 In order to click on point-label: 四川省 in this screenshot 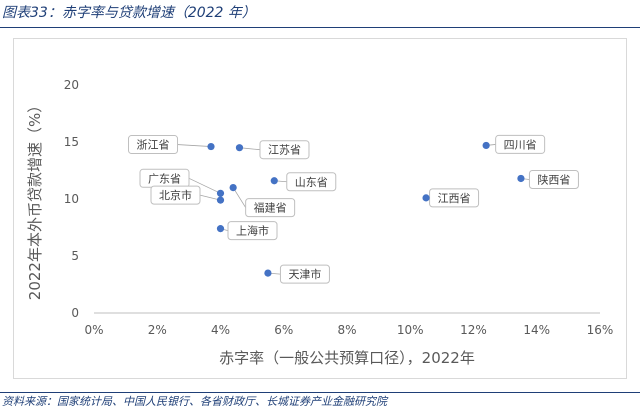, I will do `click(520, 144)`.